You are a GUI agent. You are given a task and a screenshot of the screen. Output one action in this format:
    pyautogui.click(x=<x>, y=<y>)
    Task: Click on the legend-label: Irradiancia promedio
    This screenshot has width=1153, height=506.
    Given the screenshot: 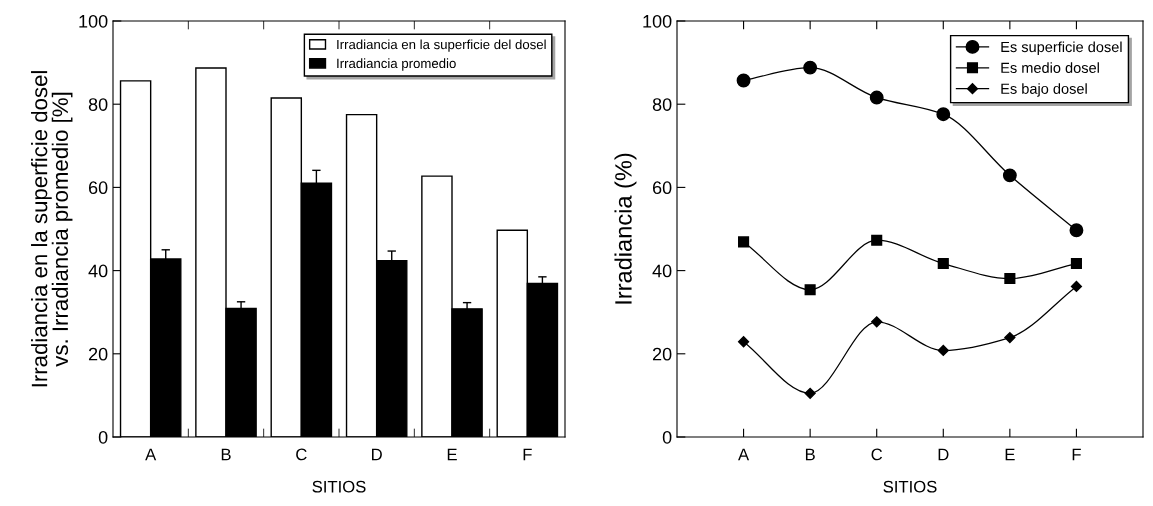 What is the action you would take?
    pyautogui.click(x=396, y=64)
    